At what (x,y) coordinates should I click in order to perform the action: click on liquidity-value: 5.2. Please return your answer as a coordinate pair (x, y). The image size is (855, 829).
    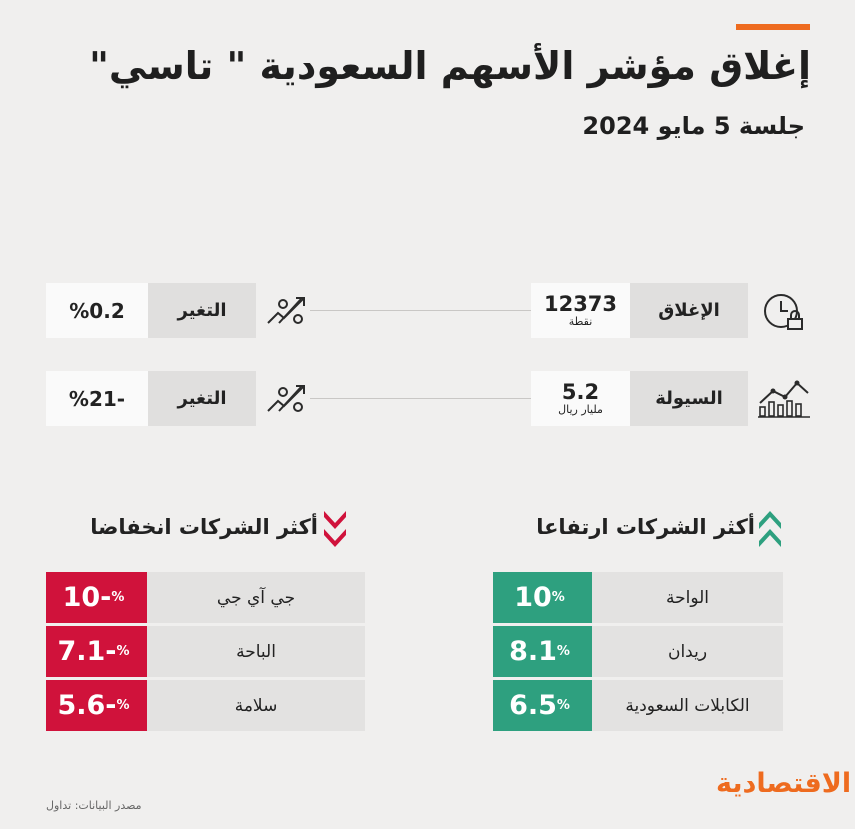
    Looking at the image, I should click on (580, 392).